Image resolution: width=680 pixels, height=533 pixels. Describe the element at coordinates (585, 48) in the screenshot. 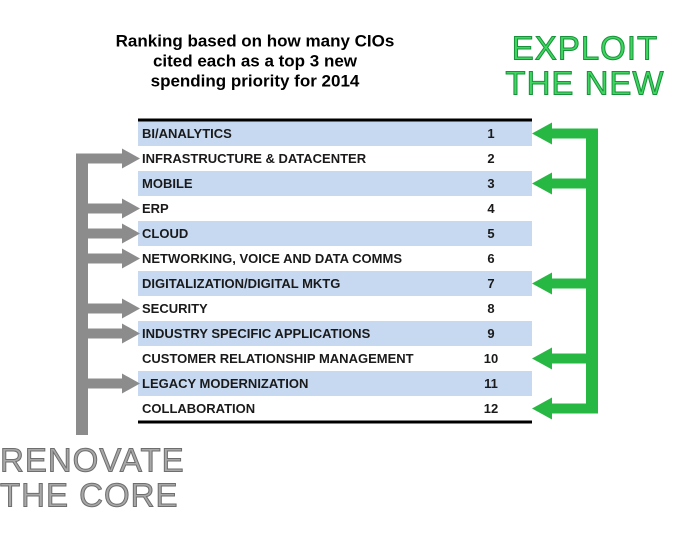

I see `exploit-label: EXPLOIT` at that location.